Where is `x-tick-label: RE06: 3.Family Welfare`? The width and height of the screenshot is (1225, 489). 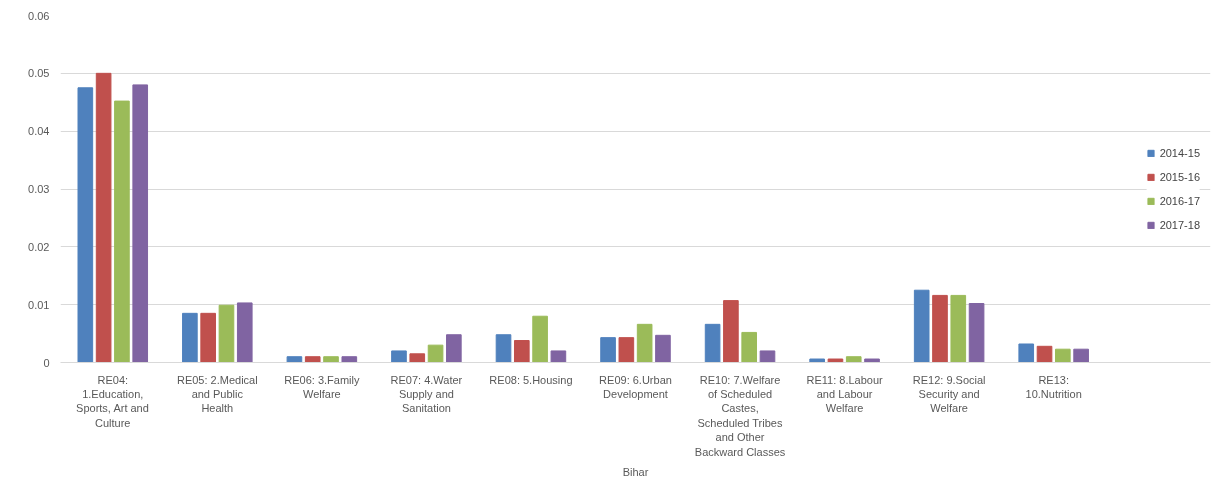 x-tick-label: RE06: 3.Family Welfare is located at coordinates (322, 386).